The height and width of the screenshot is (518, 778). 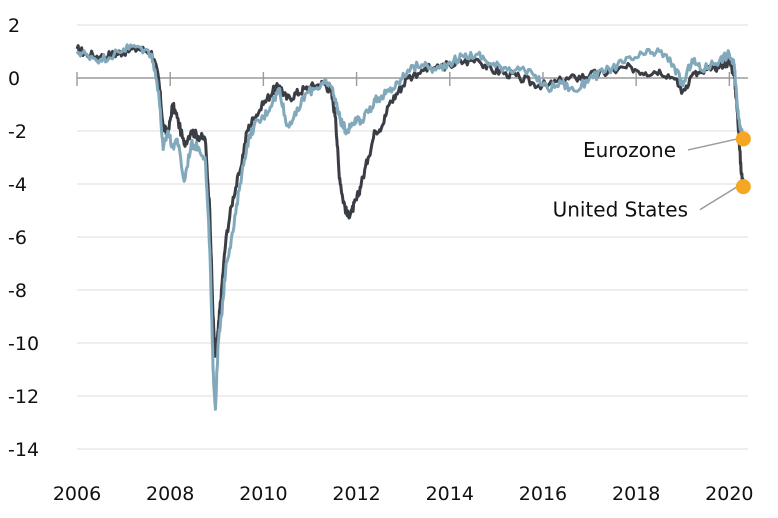 I want to click on y-tick-label: -4, so click(x=17, y=185).